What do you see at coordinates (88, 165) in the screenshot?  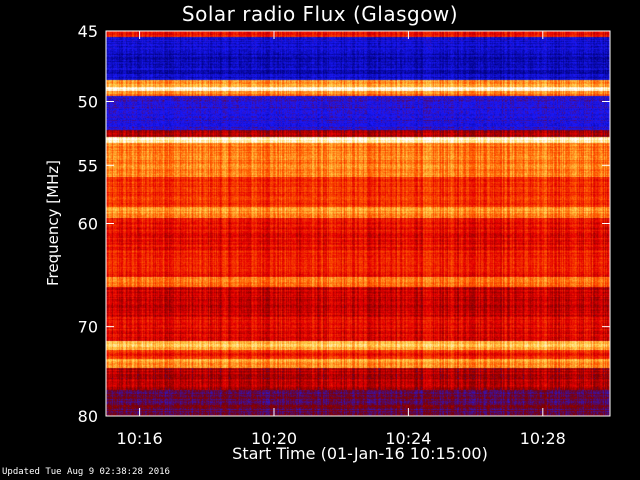 I see `y-tick-label: 55` at bounding box center [88, 165].